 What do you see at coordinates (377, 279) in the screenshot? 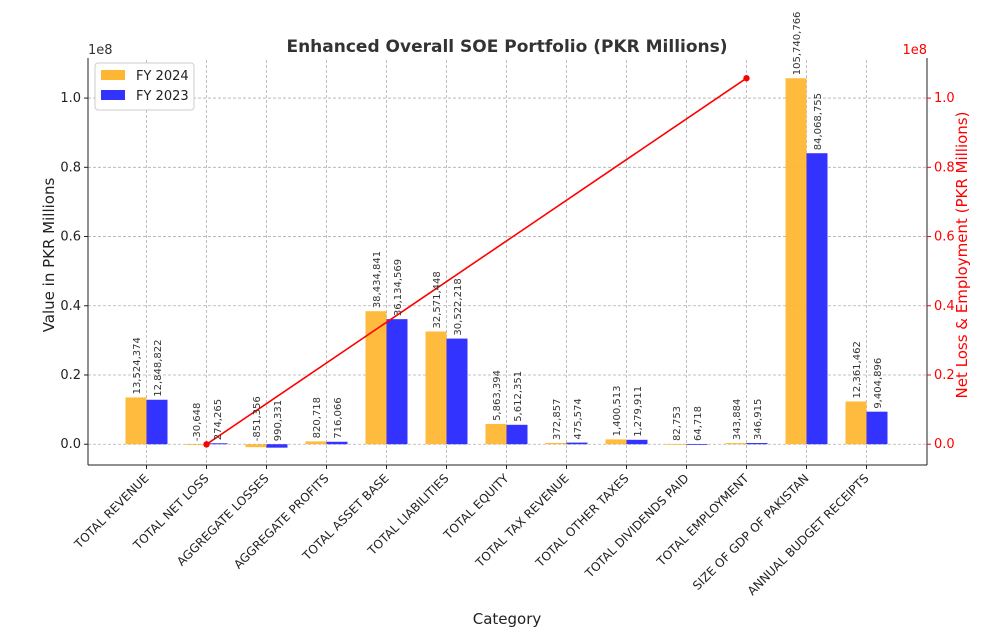
I see `bar-value-label: 38,434,841` at bounding box center [377, 279].